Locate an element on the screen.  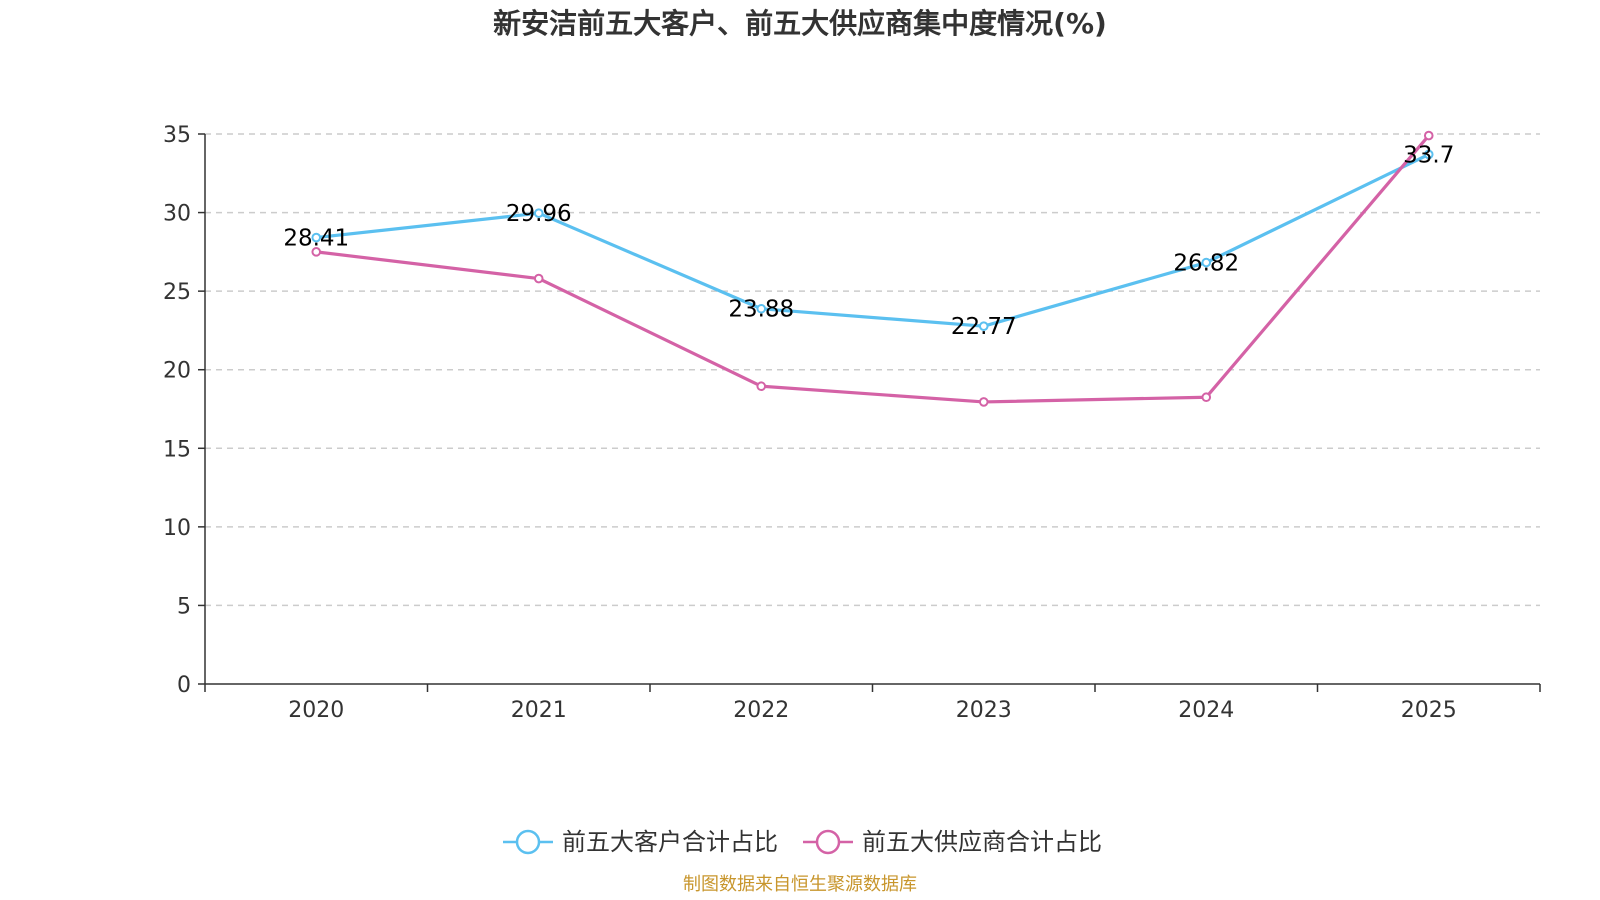
data-label: 29.96 is located at coordinates (539, 214).